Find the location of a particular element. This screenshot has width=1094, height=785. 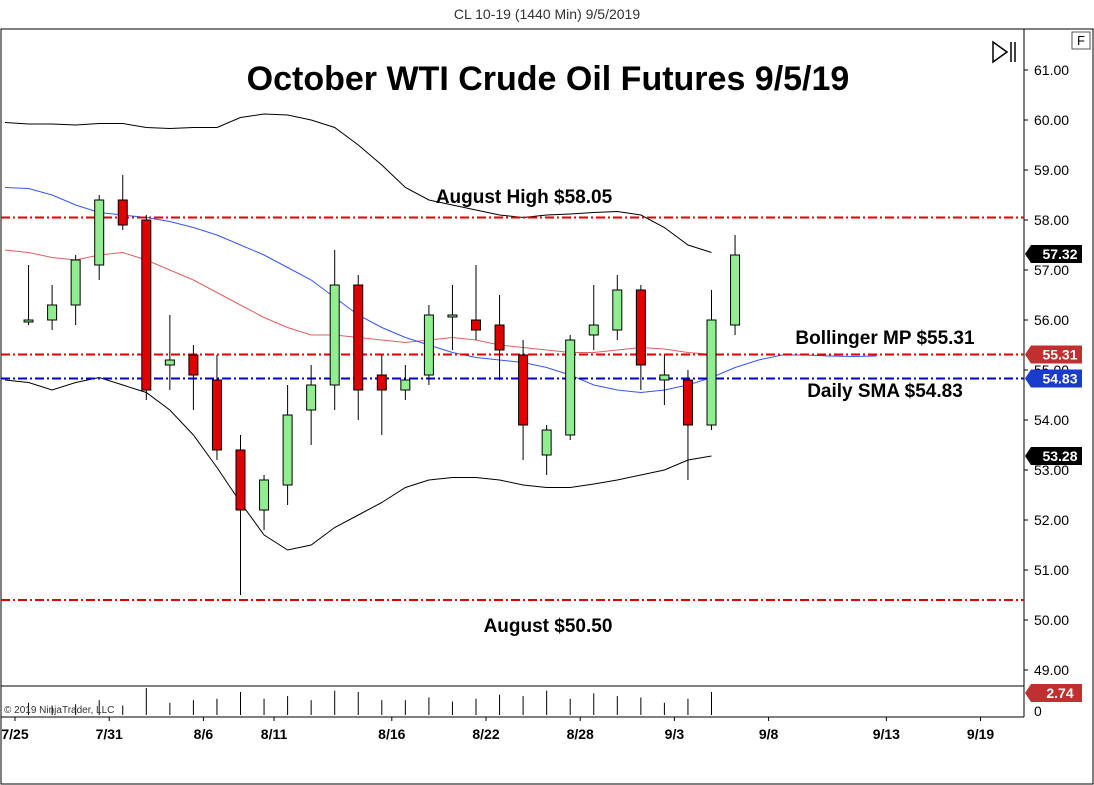

x-tick-label: 8/6 is located at coordinates (204, 734).